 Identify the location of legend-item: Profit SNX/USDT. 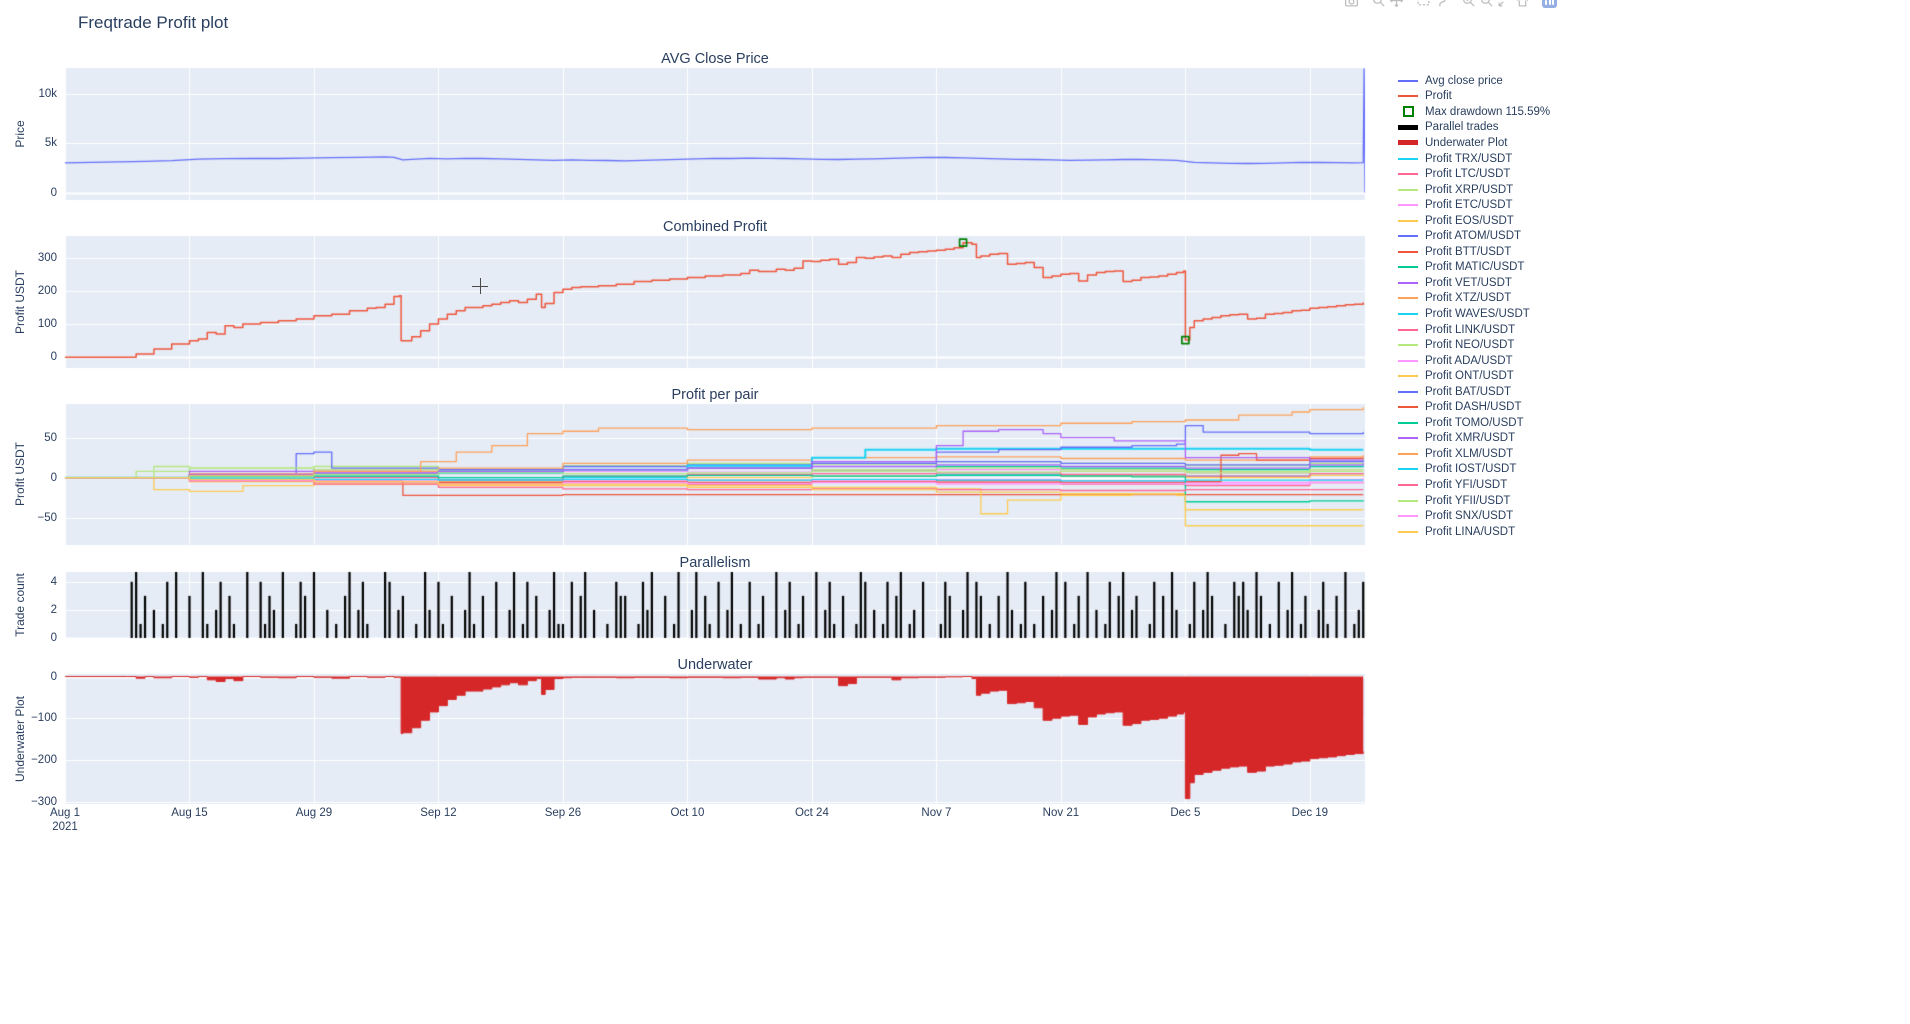
(1474, 516).